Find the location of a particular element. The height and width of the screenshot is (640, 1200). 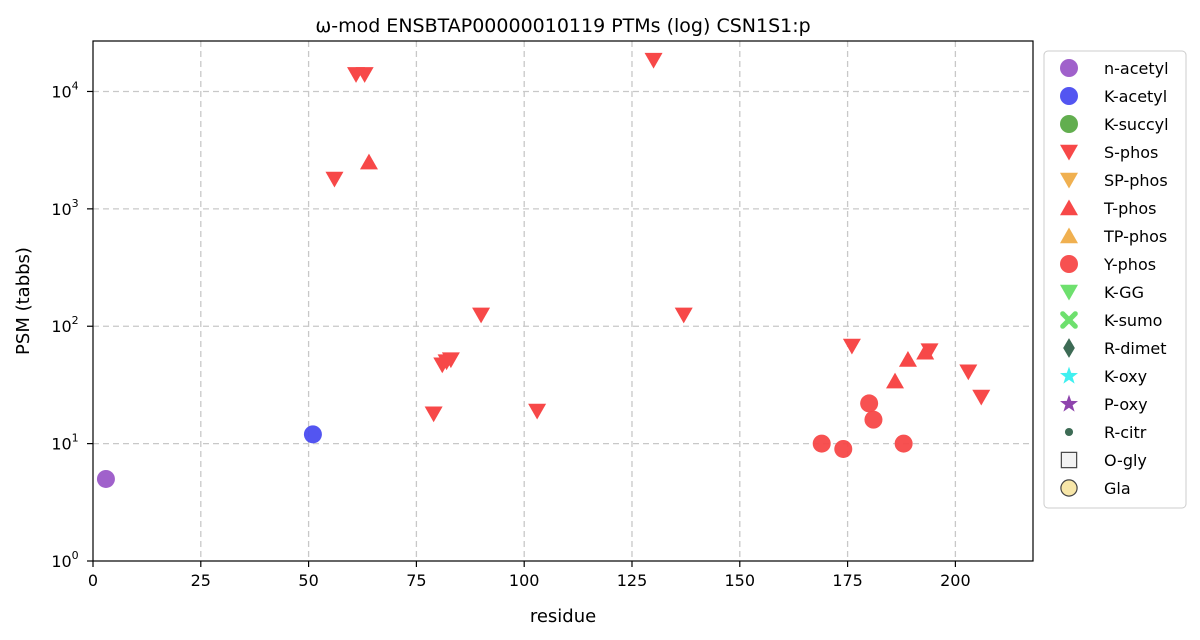

x-tick-label: 175 is located at coordinates (847, 580).